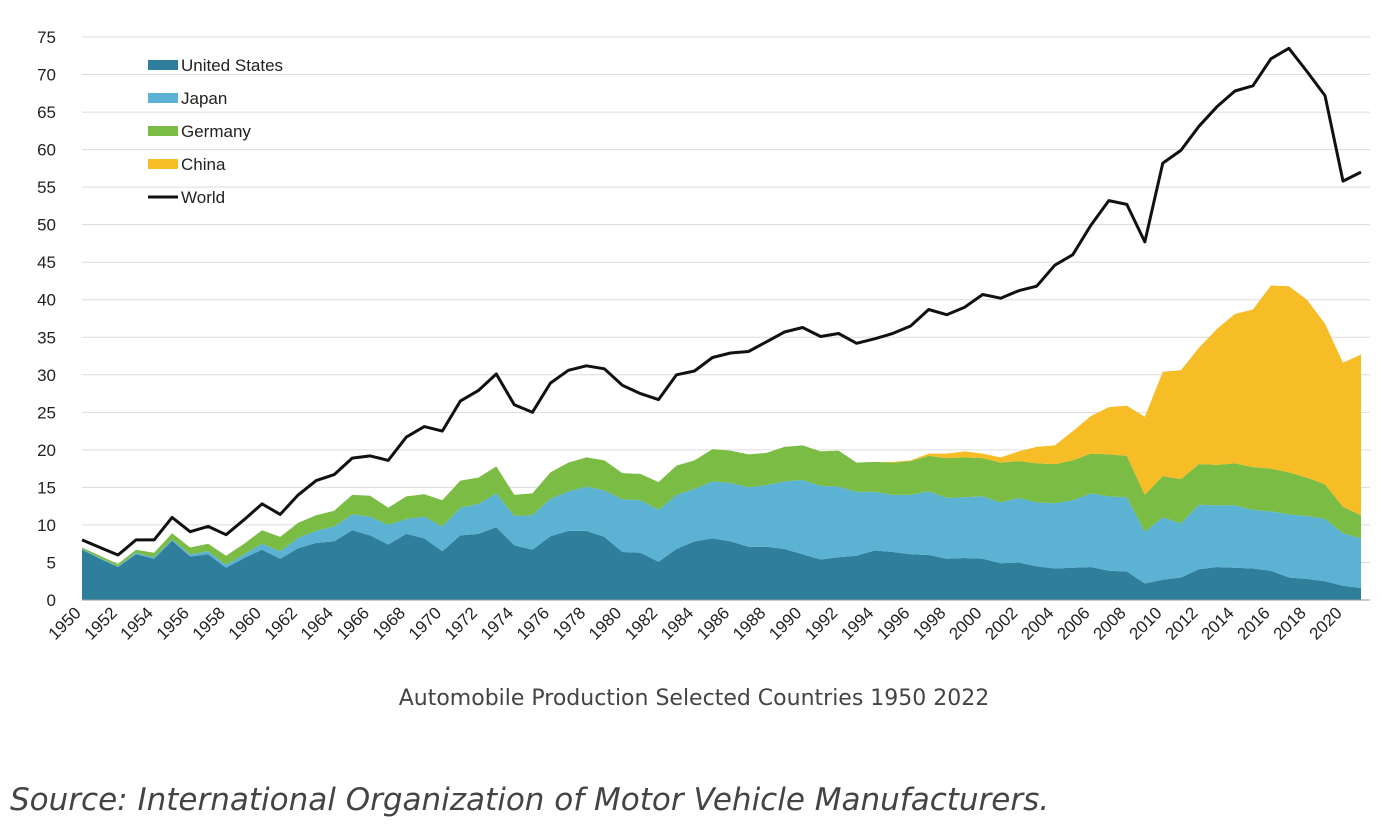  What do you see at coordinates (46, 300) in the screenshot?
I see `y-tick-label: 40` at bounding box center [46, 300].